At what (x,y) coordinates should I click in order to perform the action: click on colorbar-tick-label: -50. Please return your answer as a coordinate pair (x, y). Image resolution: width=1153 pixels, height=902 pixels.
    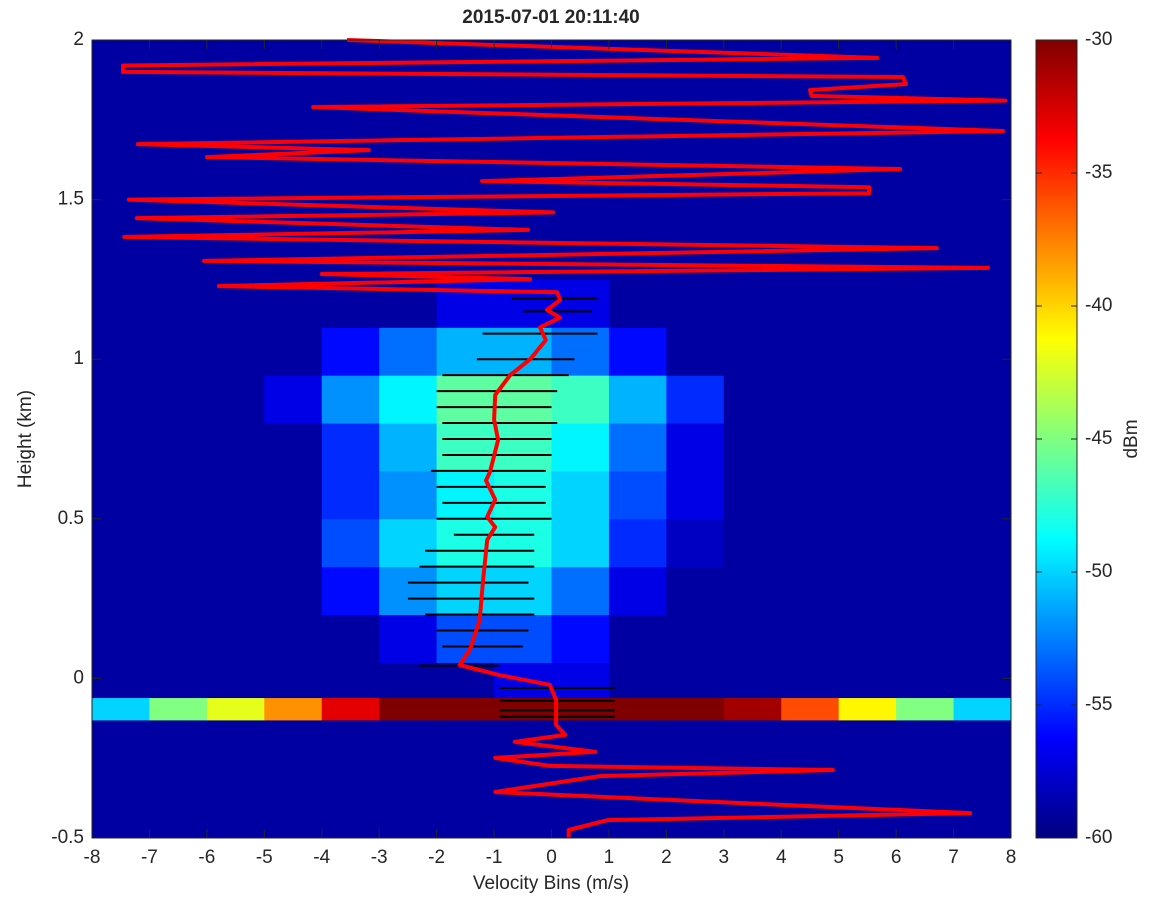
    Looking at the image, I should click on (1098, 571).